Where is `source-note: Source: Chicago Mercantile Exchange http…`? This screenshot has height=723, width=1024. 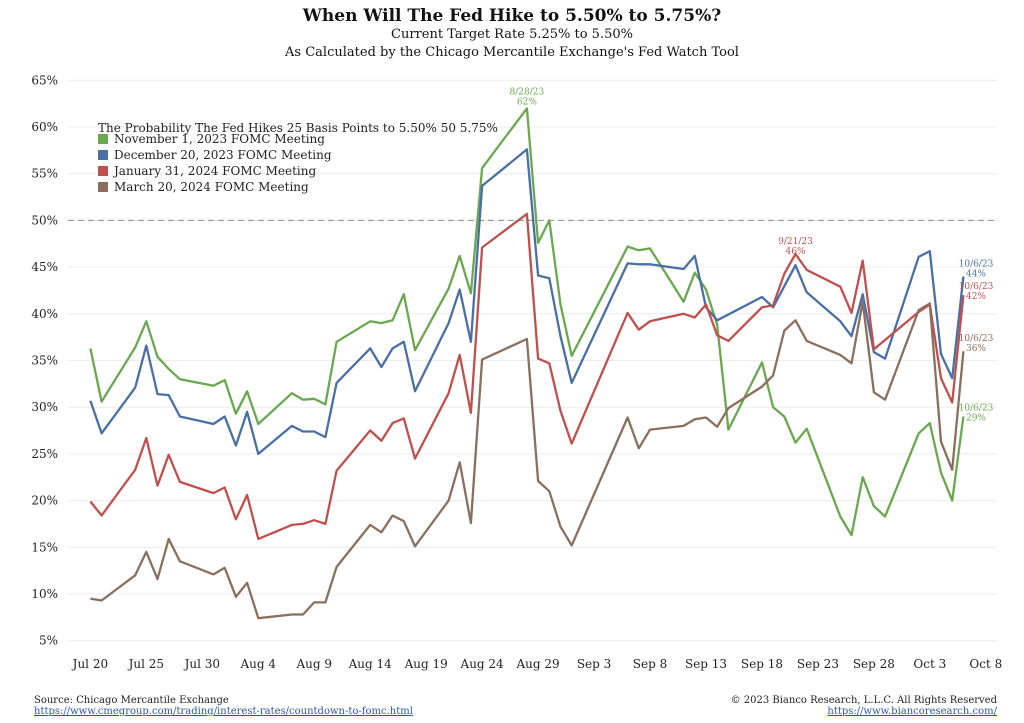
source-note: Source: Chicago Mercantile Exchange http… is located at coordinates (223, 706).